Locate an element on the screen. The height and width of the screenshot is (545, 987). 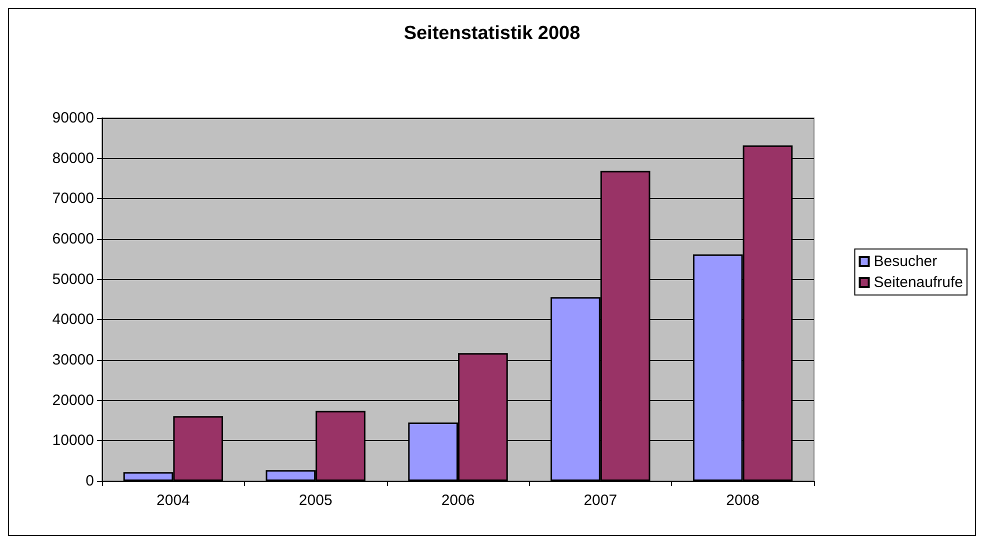
y-tick-label: 50000 is located at coordinates (73, 279).